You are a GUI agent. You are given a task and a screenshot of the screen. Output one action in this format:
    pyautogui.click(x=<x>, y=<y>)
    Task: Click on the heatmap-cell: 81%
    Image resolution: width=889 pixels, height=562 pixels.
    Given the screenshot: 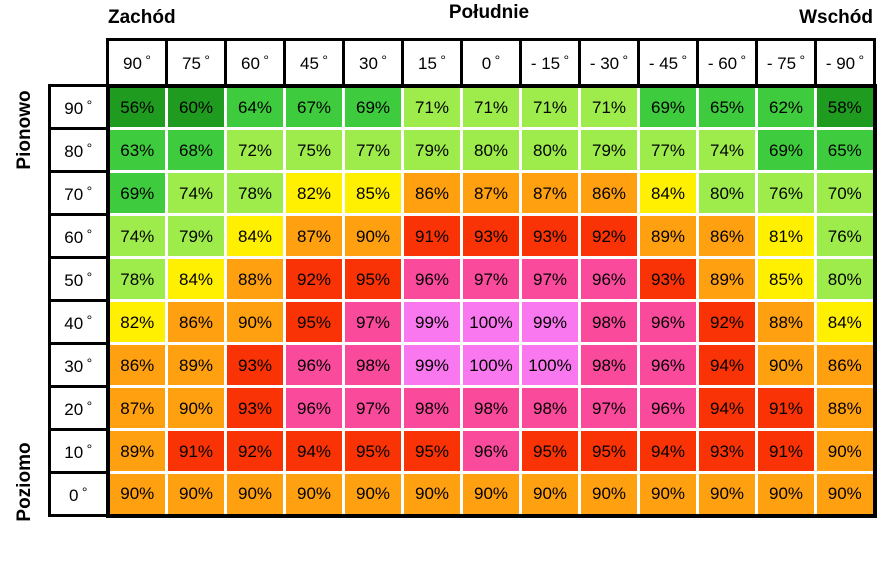 What is the action you would take?
    pyautogui.click(x=786, y=236)
    